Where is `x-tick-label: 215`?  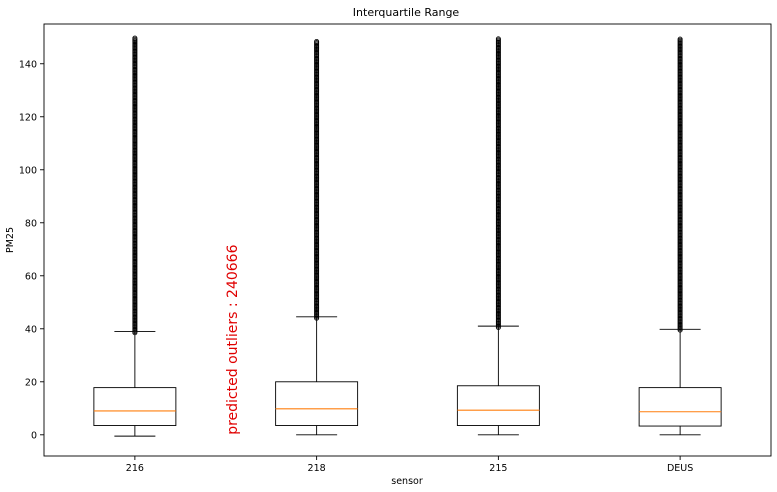 x-tick-label: 215 is located at coordinates (498, 468).